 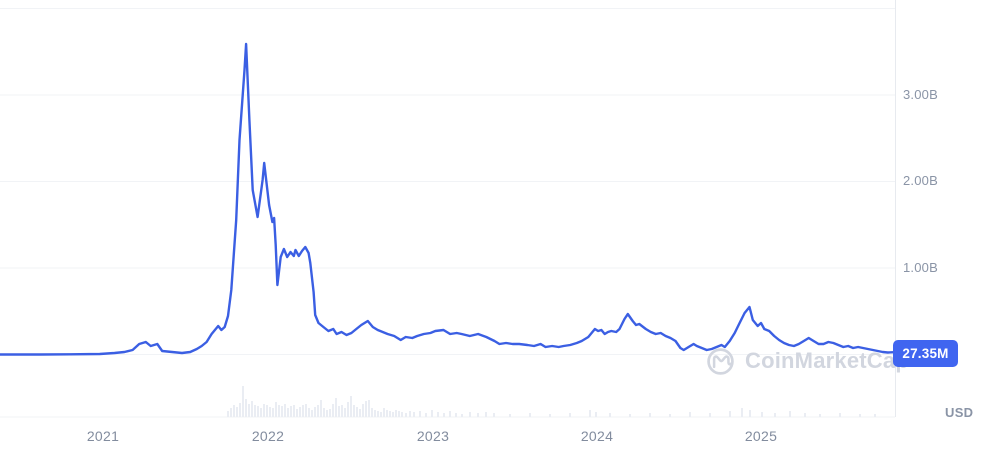 I want to click on current-value-label: 27.35M, so click(x=925, y=353).